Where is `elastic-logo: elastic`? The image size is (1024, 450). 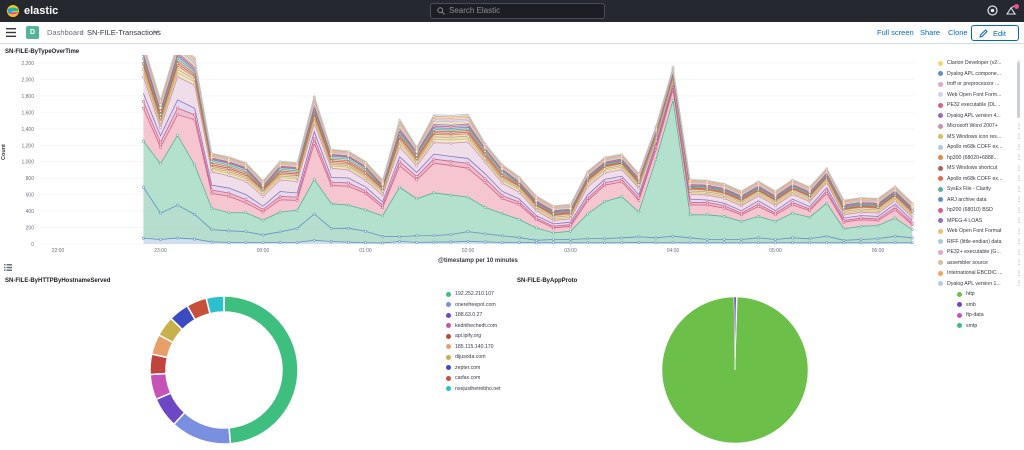
elastic-logo: elastic is located at coordinates (32, 11).